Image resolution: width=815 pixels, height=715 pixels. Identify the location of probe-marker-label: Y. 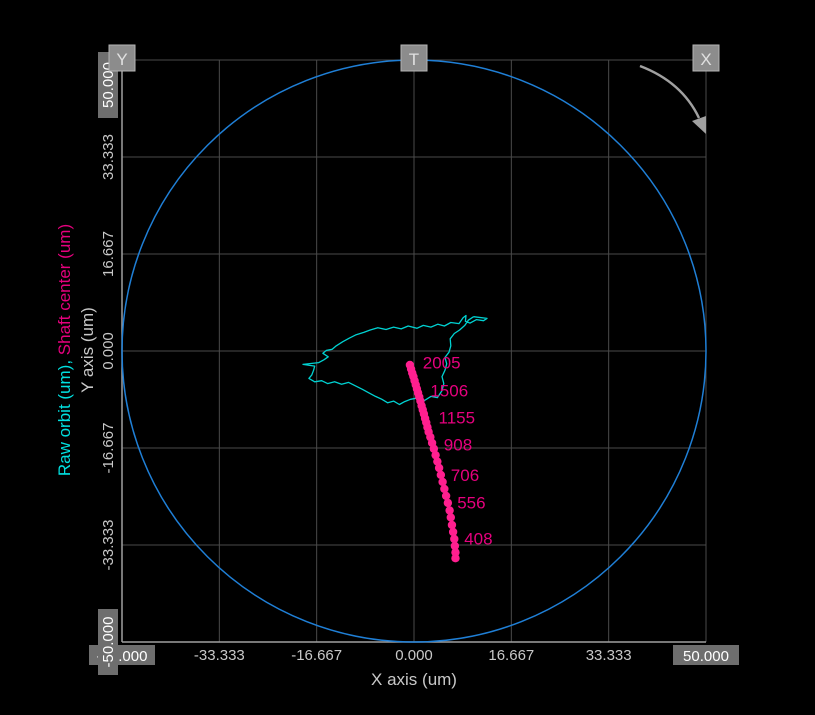
(121, 59).